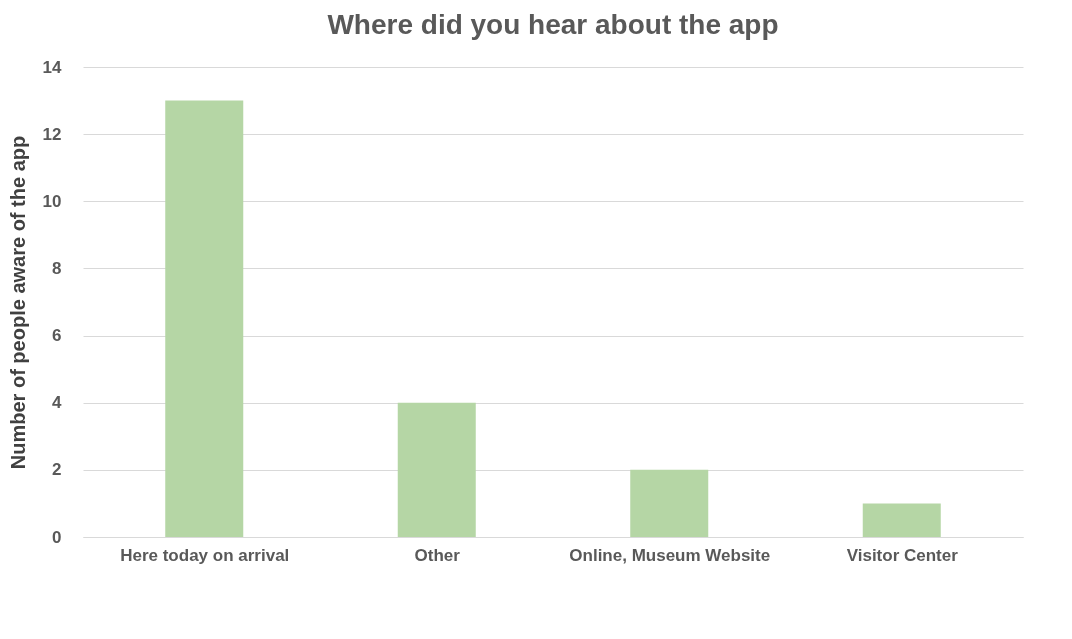  I want to click on y-tick-label: 6, so click(57, 336).